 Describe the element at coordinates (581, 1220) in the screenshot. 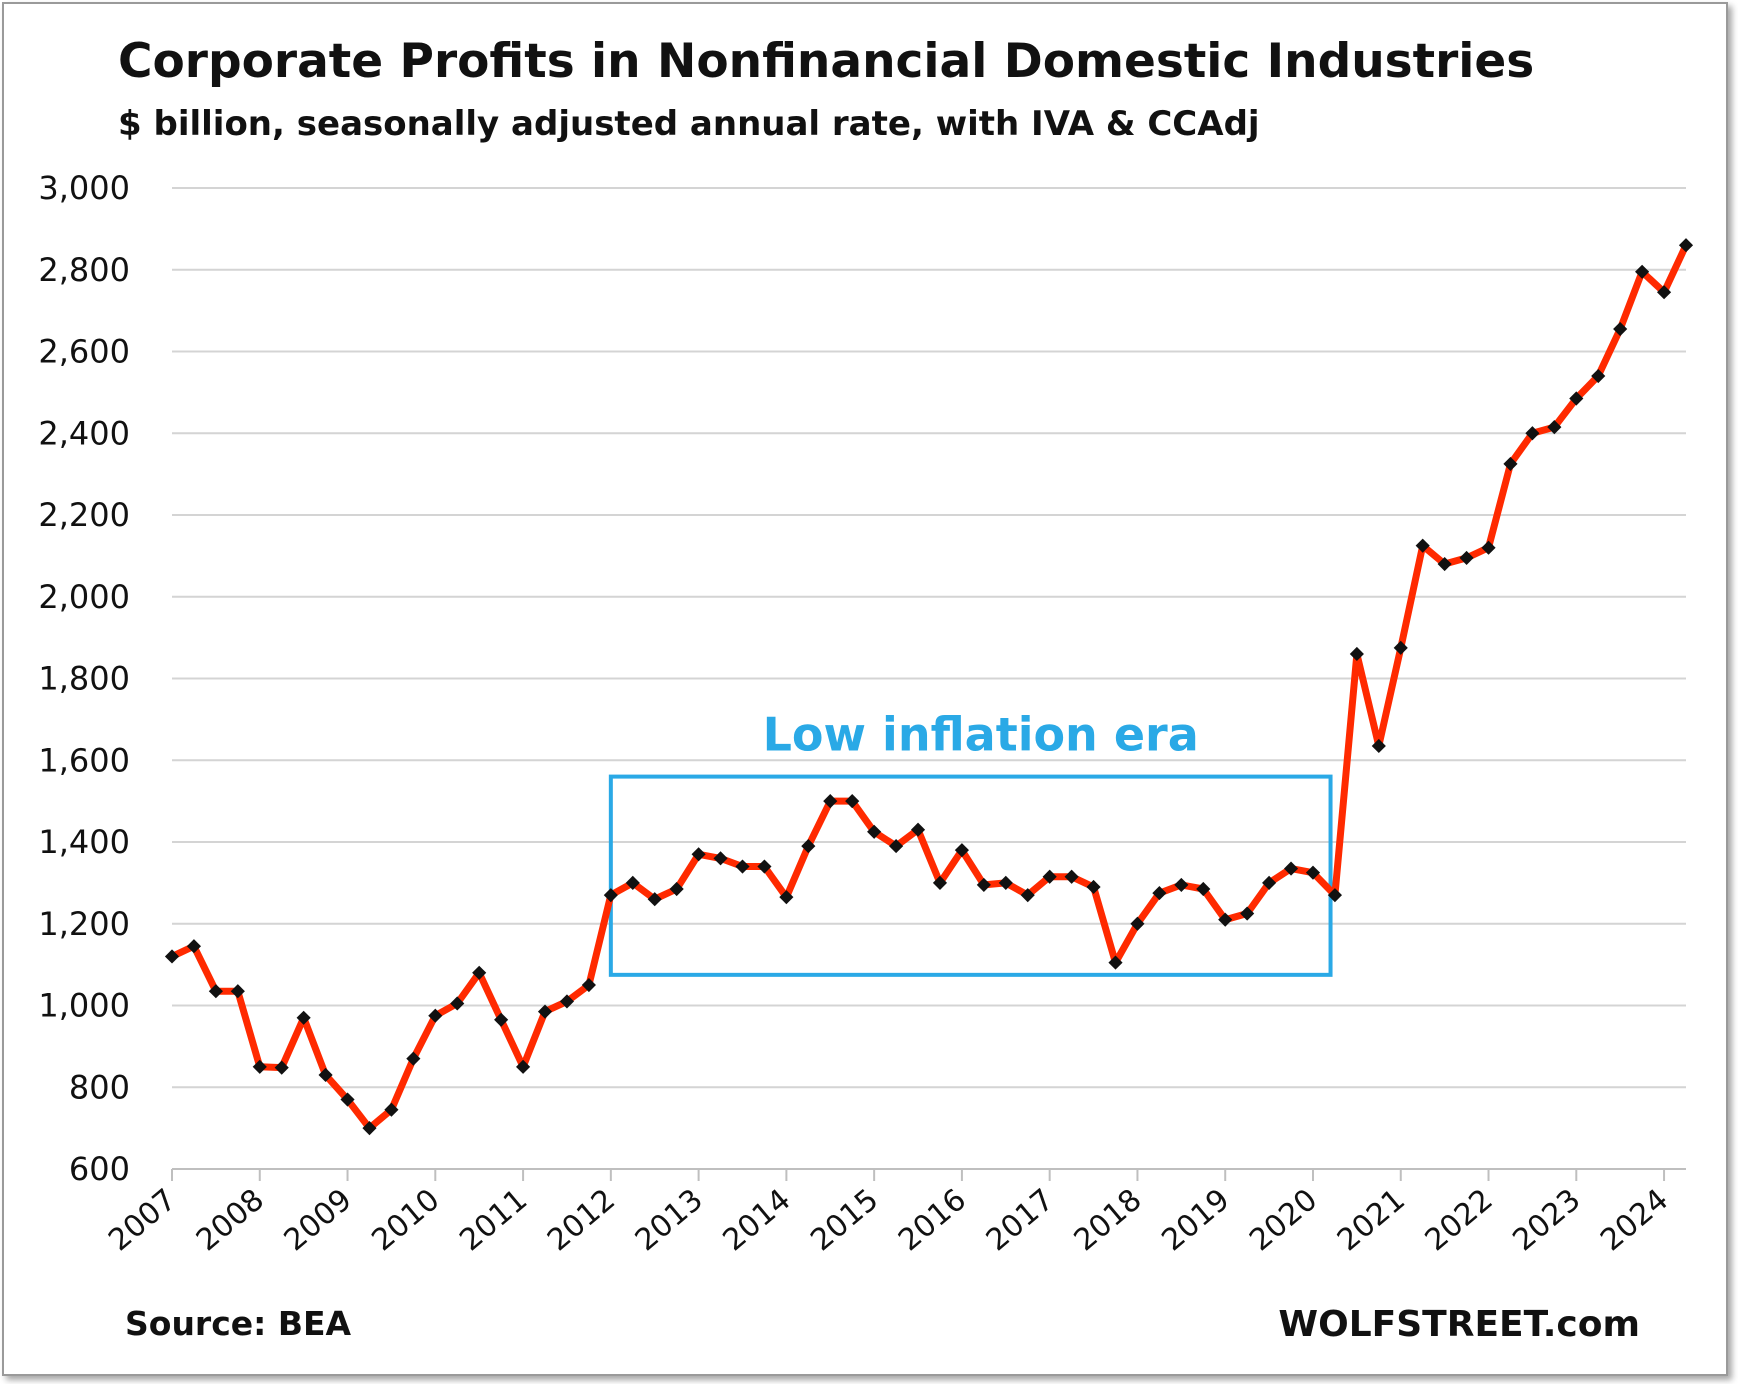

I see `x-tick-label: 2012` at that location.